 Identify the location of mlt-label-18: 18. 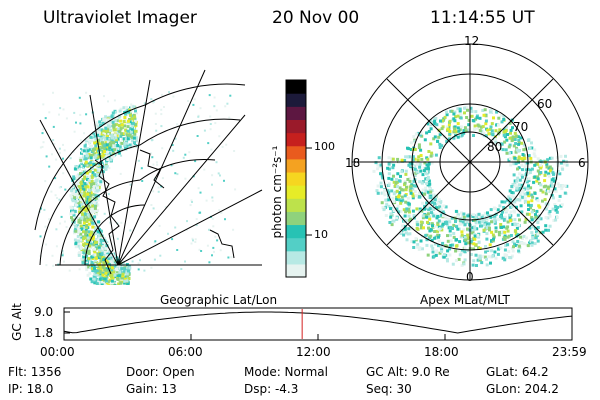
(353, 163).